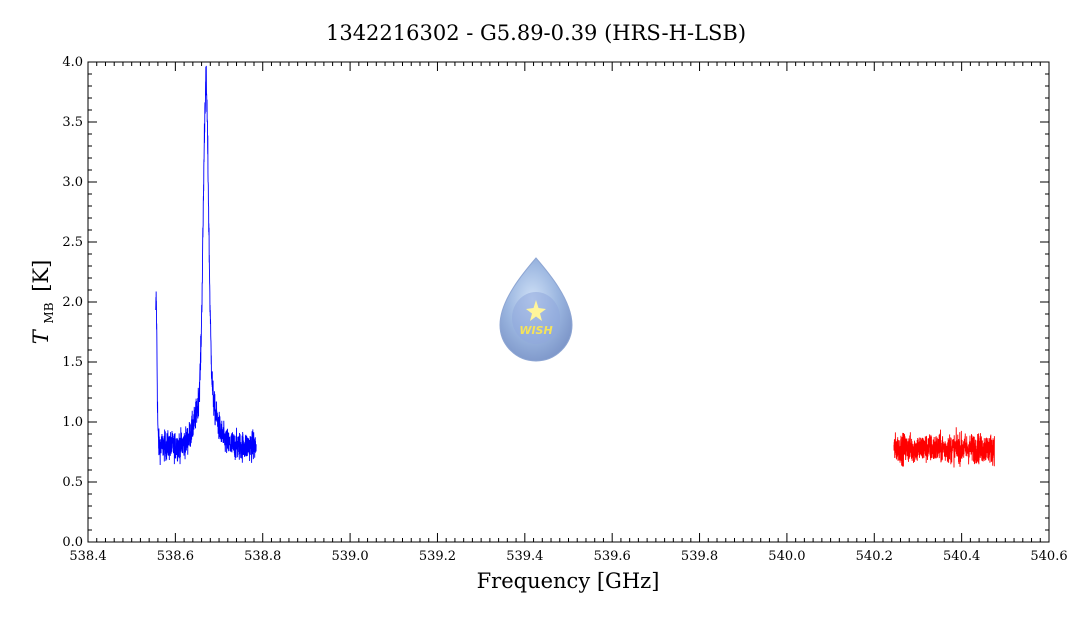  What do you see at coordinates (961, 556) in the screenshot?
I see `x-tick-label: 540.4` at bounding box center [961, 556].